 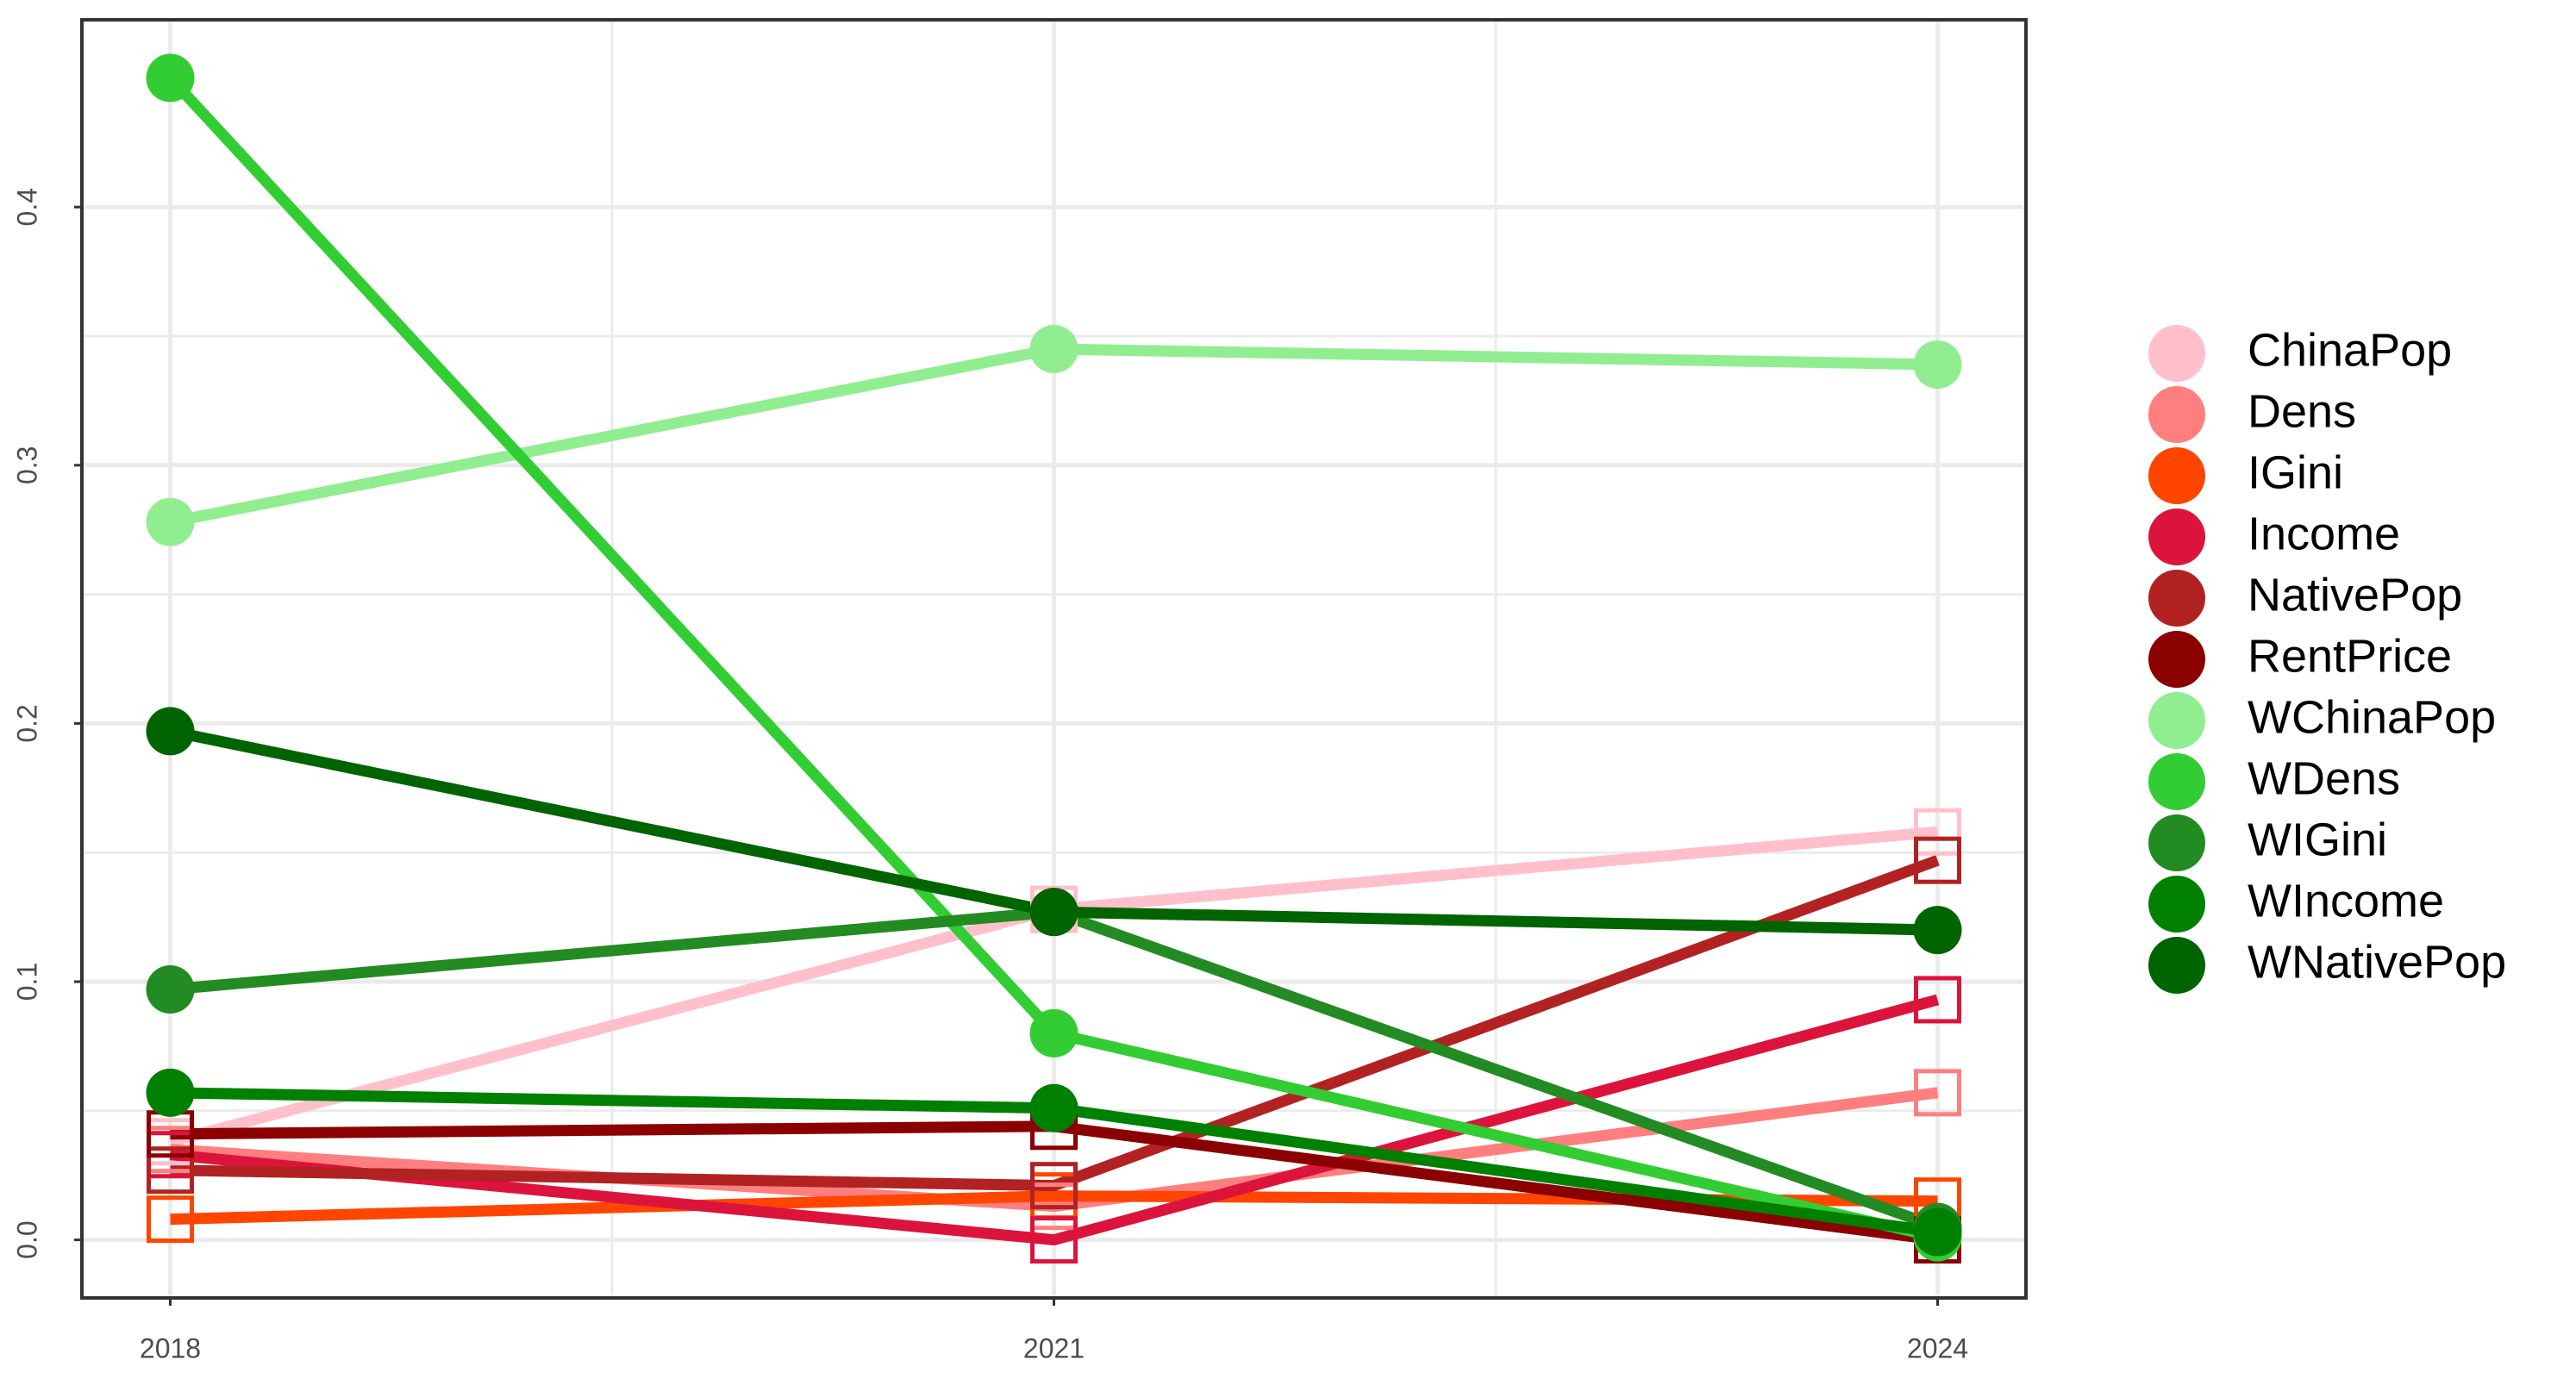 What do you see at coordinates (2350, 656) in the screenshot?
I see `legend-label: RentPrice` at bounding box center [2350, 656].